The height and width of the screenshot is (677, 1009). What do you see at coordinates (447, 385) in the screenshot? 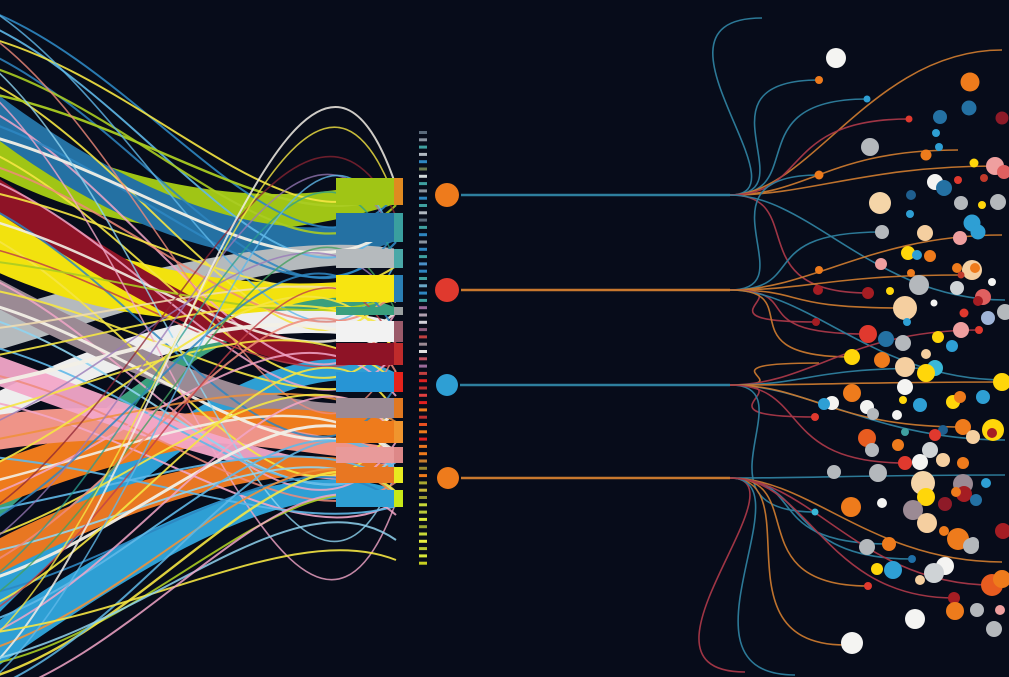
I see `node-dot` at bounding box center [447, 385].